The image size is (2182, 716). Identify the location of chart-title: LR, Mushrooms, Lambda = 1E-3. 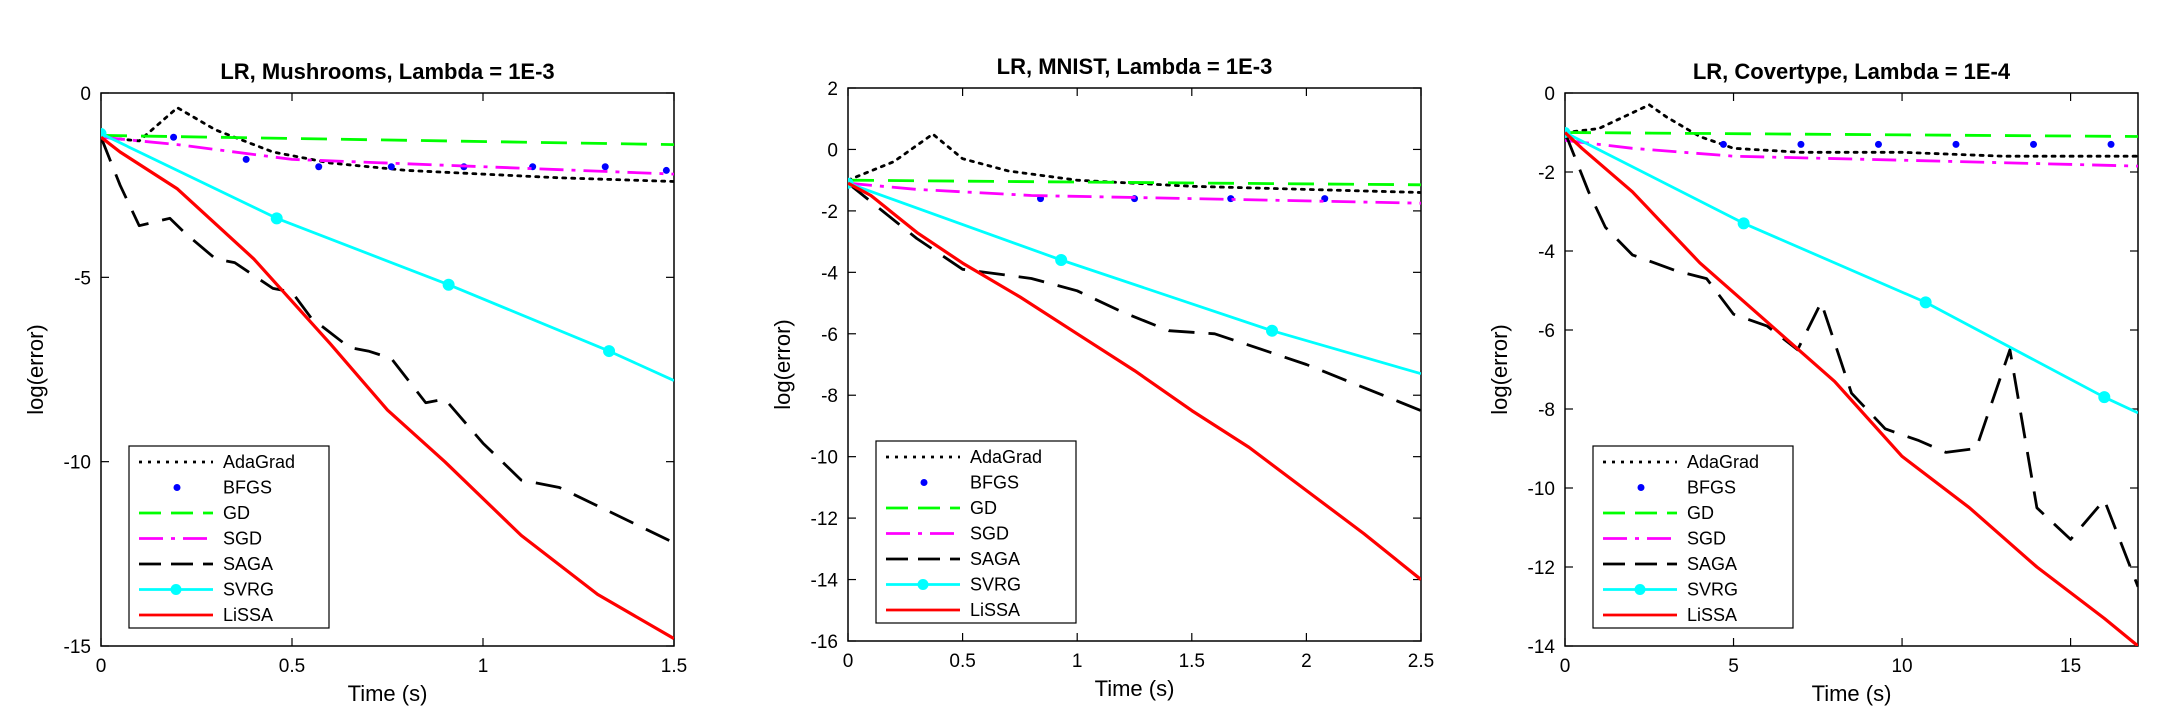
(387, 71).